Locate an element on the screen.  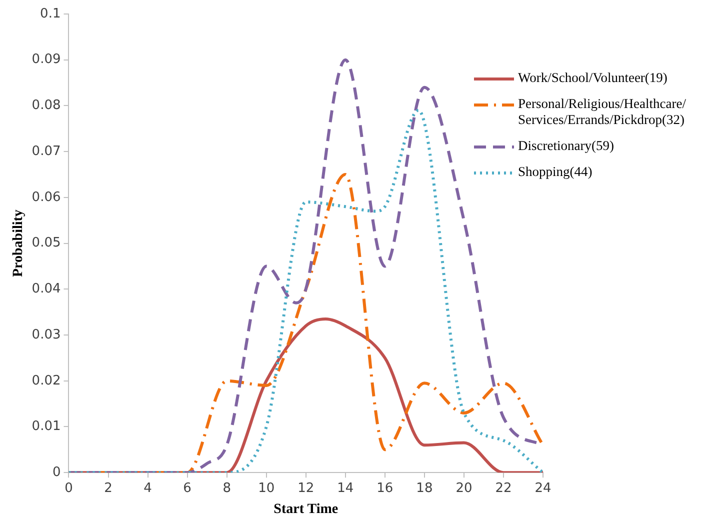
x-tick-label: 12 is located at coordinates (306, 488).